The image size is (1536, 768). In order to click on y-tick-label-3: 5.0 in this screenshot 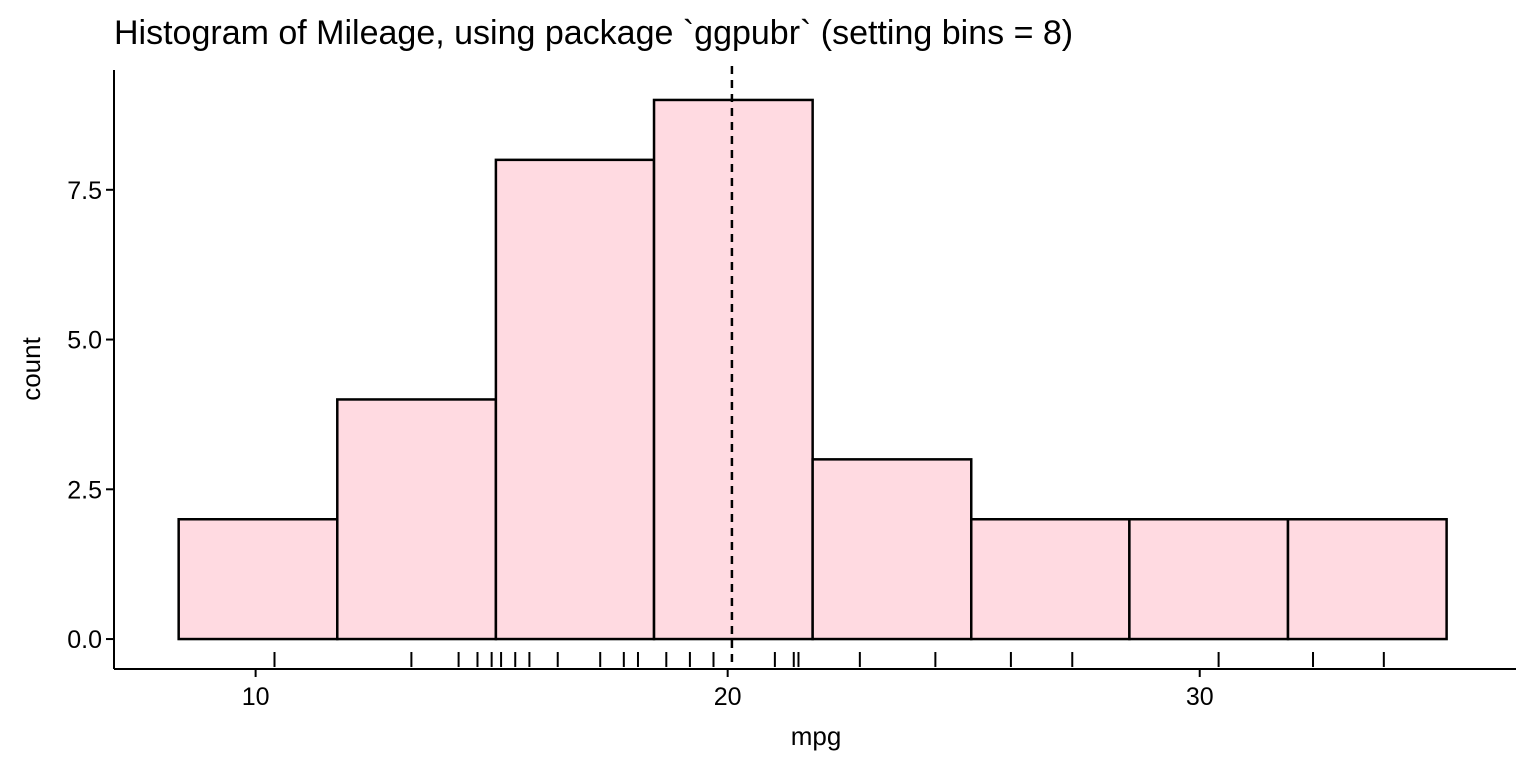, I will do `click(84, 341)`.